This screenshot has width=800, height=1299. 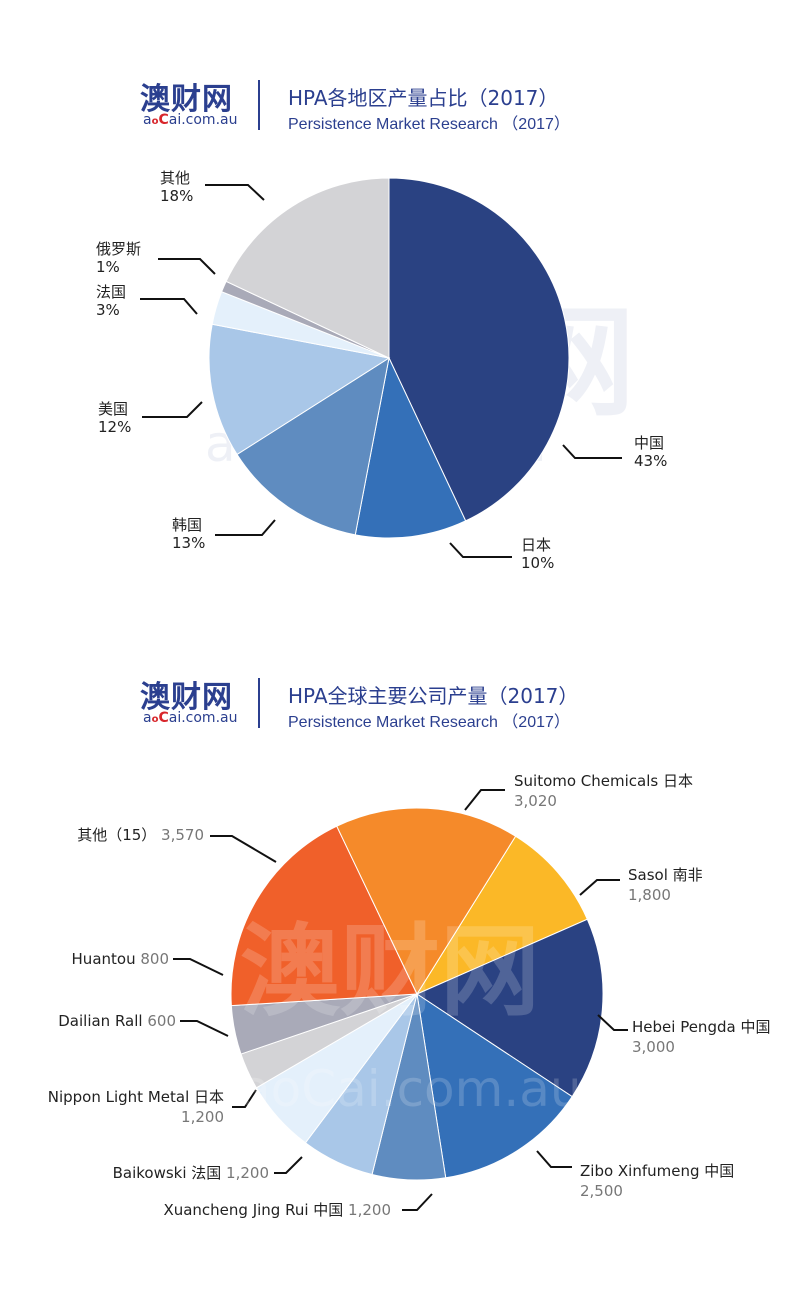 What do you see at coordinates (108, 267) in the screenshot?
I see `slice-value: 1%` at bounding box center [108, 267].